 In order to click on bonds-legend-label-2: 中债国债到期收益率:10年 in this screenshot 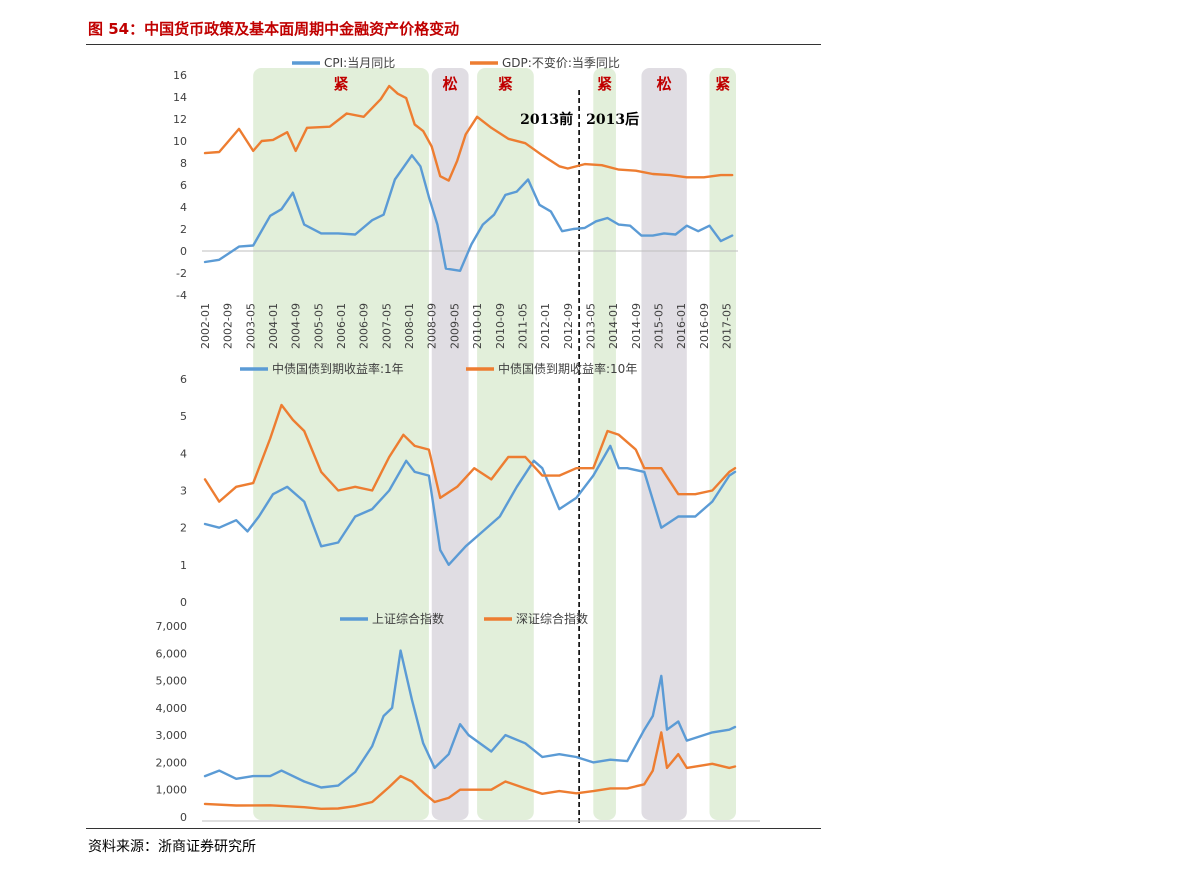, I will do `click(567, 368)`.